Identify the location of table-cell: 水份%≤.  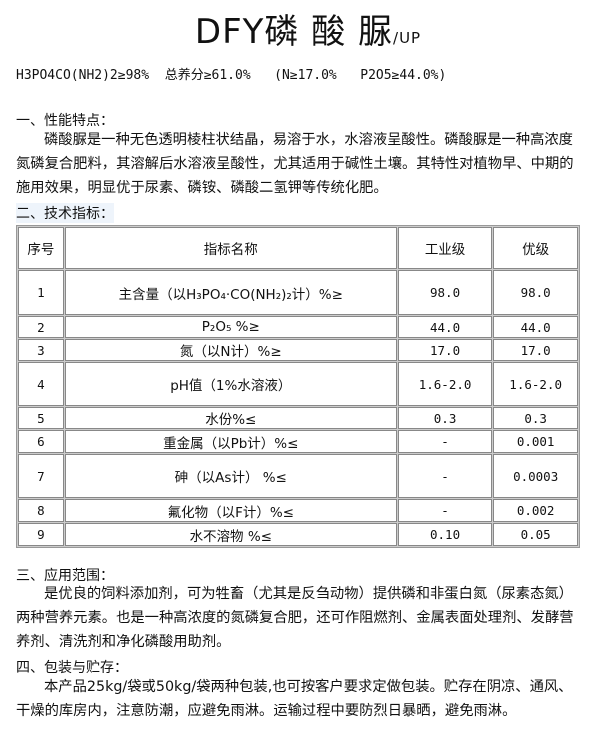
(230, 418).